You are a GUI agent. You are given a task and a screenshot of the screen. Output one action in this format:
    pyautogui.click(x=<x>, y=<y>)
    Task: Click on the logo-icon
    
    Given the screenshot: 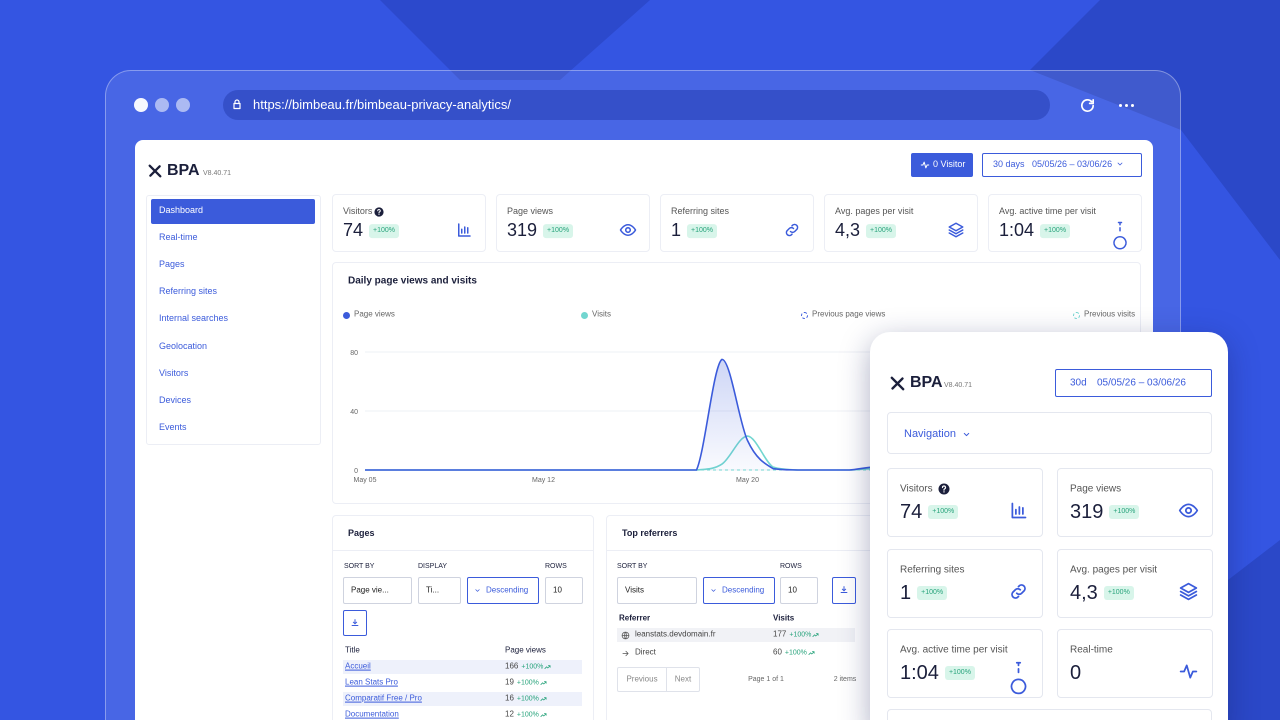 What is the action you would take?
    pyautogui.click(x=897, y=383)
    